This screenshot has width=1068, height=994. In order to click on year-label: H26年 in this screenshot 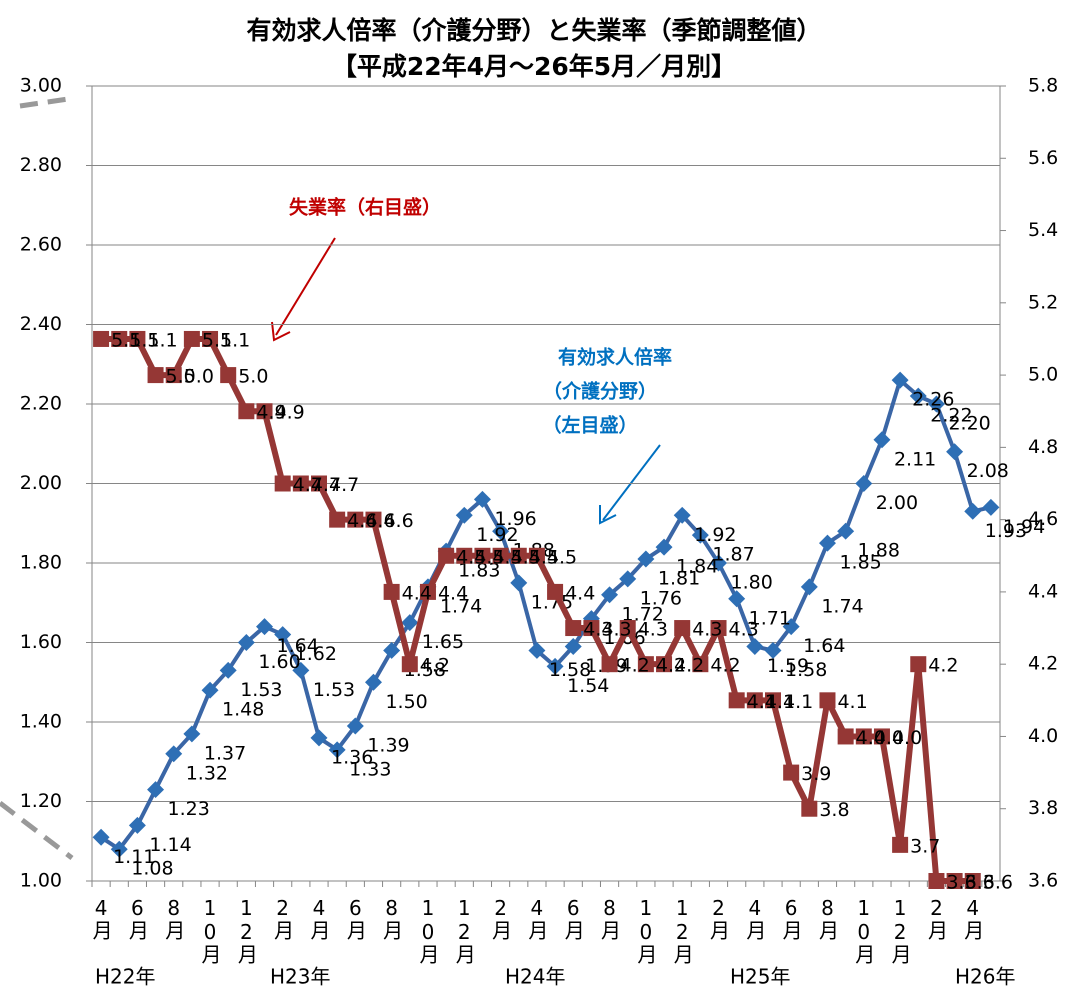, I will do `click(985, 977)`.